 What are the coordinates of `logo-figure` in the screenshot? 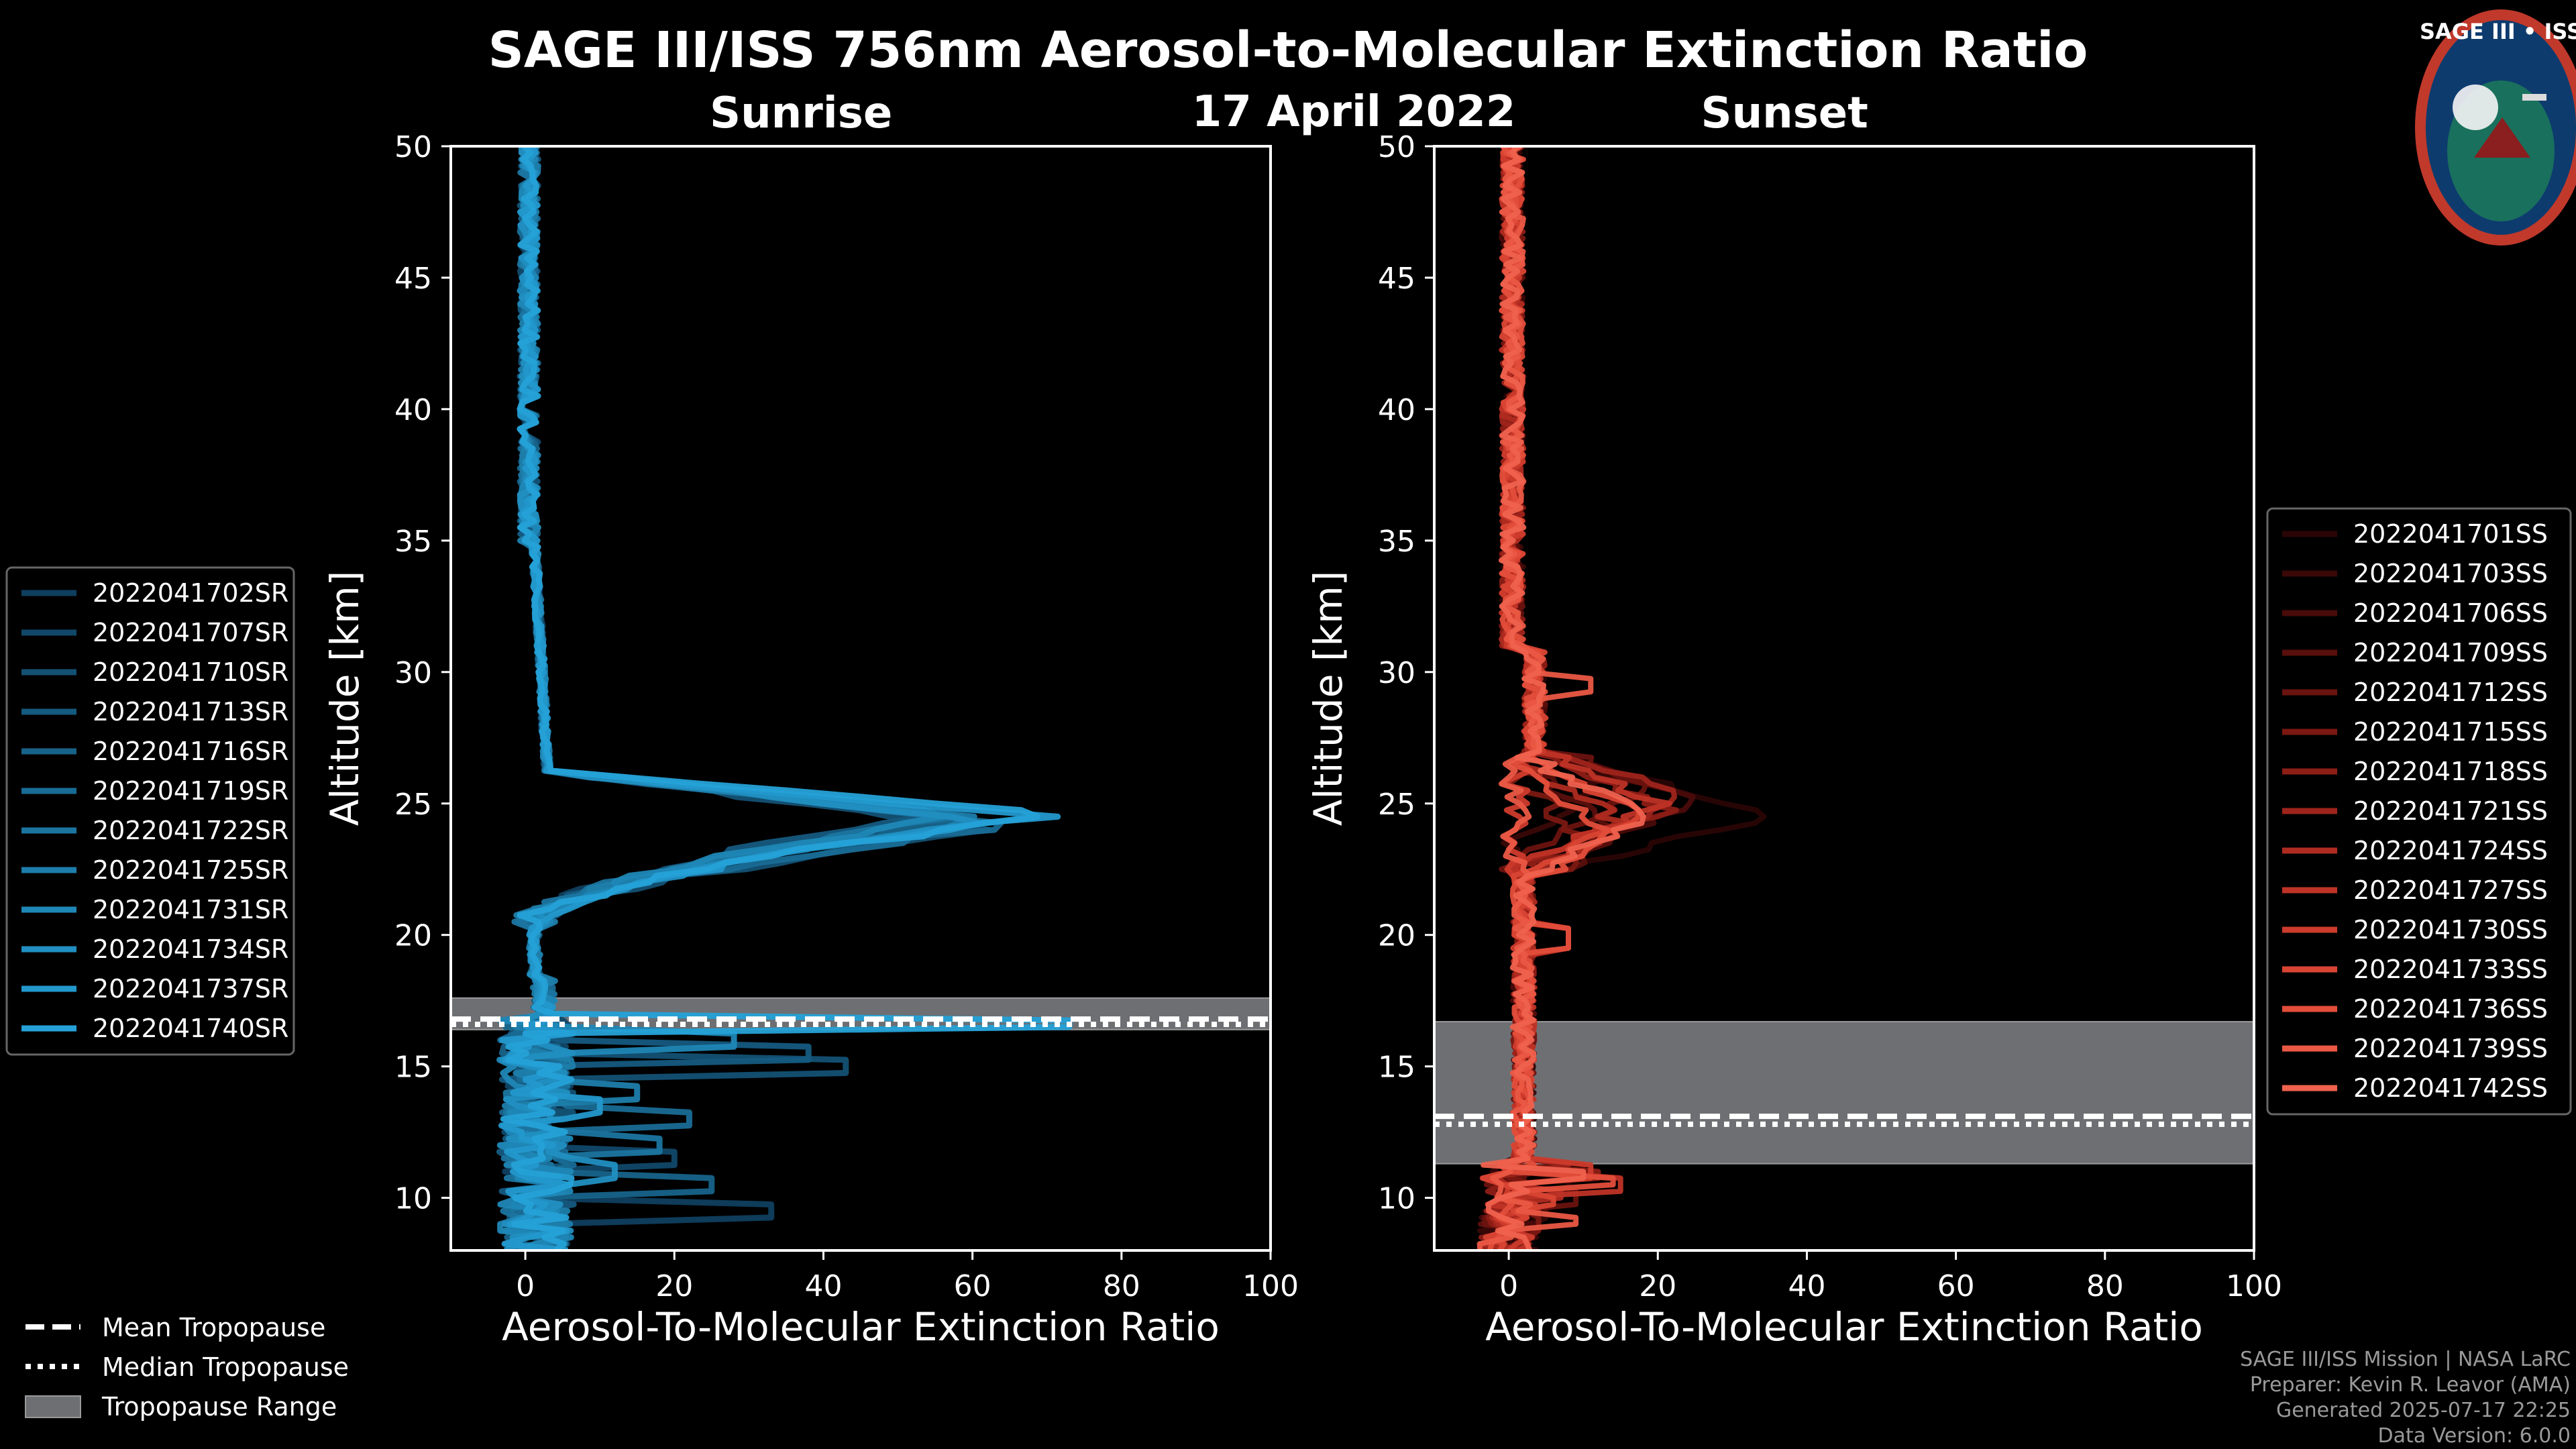 It's located at (2502, 137).